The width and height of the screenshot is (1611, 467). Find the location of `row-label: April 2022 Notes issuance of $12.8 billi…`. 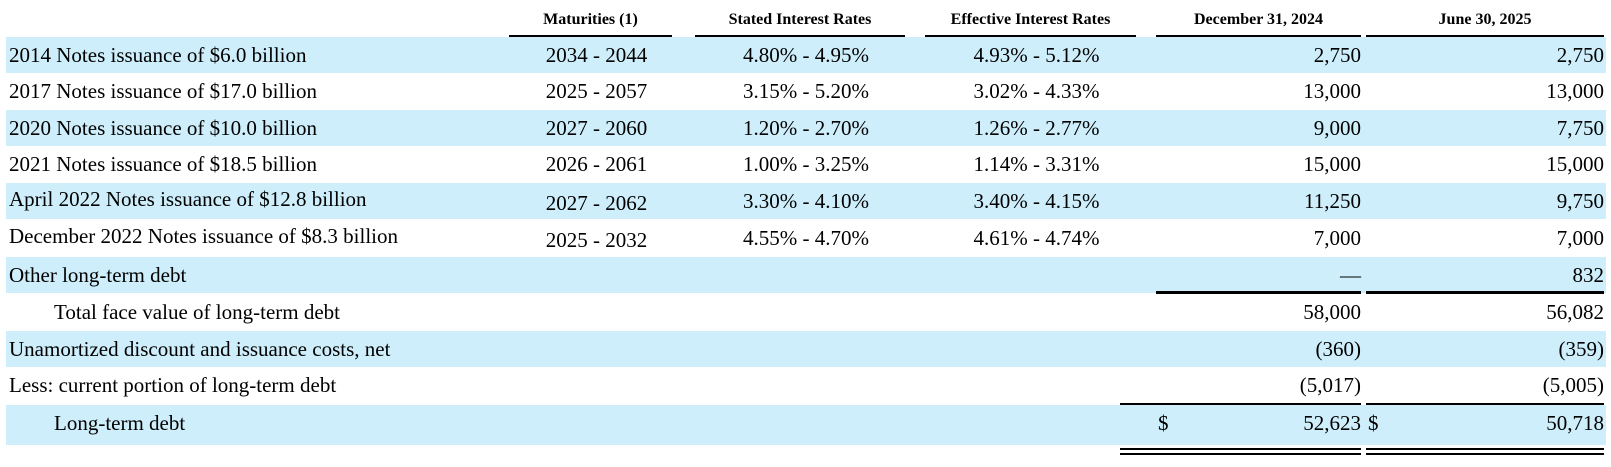

row-label: April 2022 Notes issuance of $12.8 billi… is located at coordinates (188, 199).